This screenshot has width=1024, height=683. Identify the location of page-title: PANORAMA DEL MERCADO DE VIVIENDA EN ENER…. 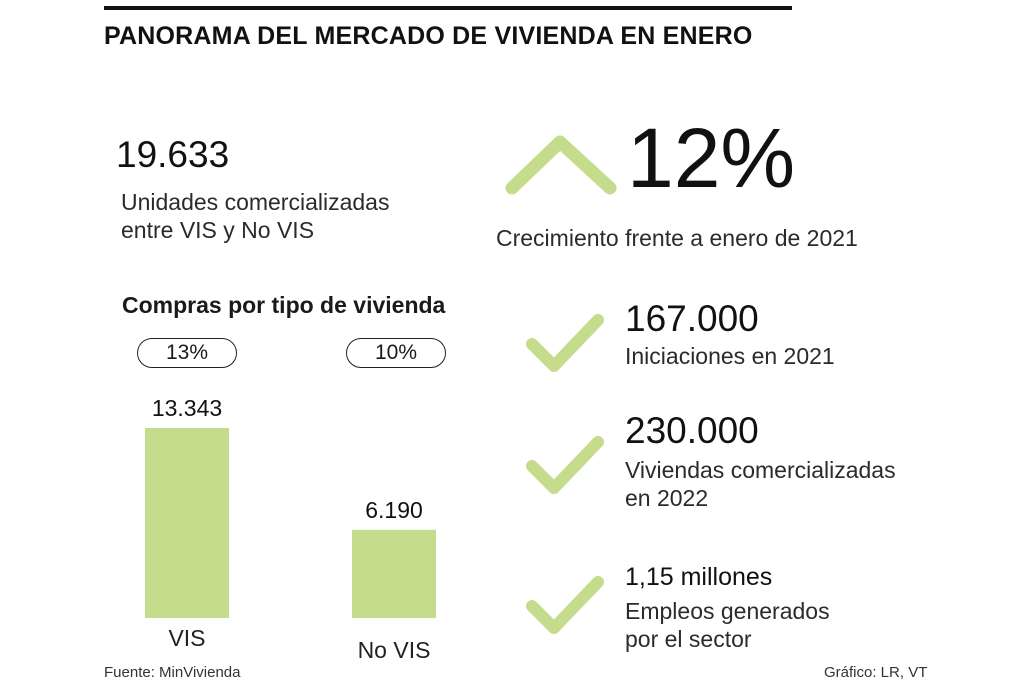
(428, 36).